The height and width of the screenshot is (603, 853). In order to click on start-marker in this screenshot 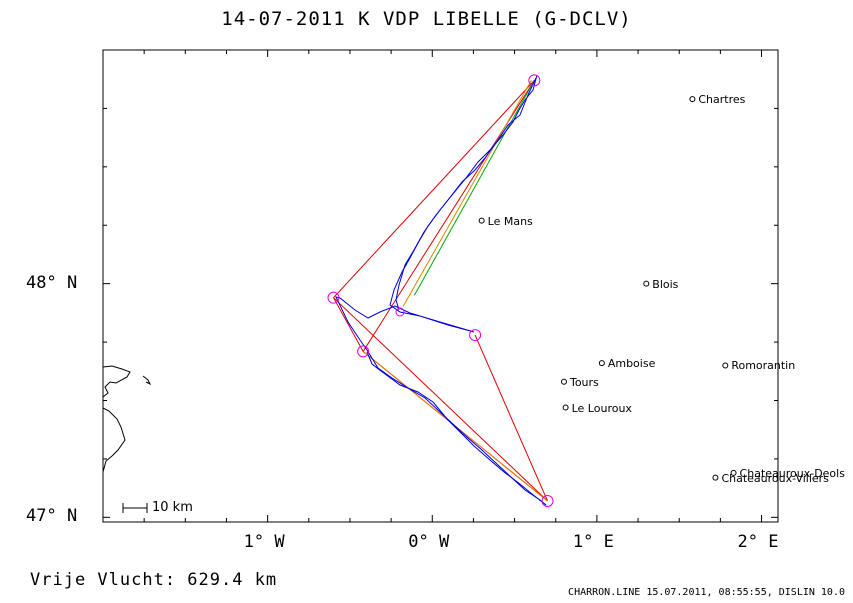, I will do `click(400, 312)`.